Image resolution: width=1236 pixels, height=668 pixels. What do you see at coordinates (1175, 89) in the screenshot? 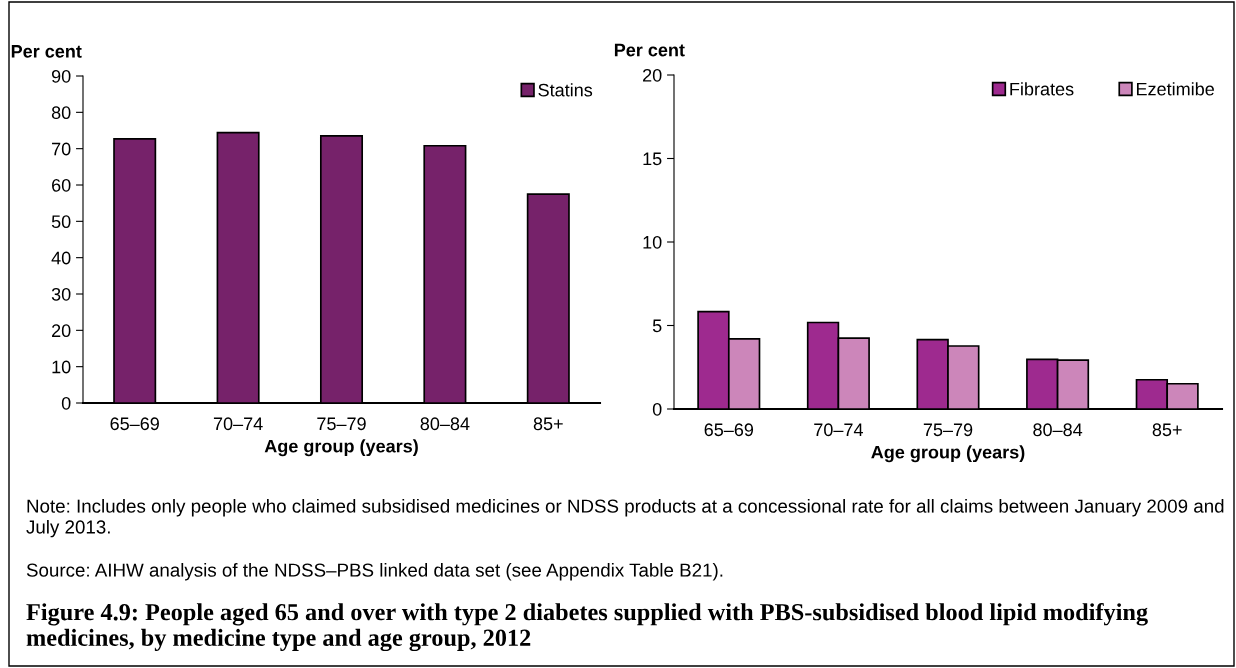
I see `legend-label: Ezetimibe` at bounding box center [1175, 89].